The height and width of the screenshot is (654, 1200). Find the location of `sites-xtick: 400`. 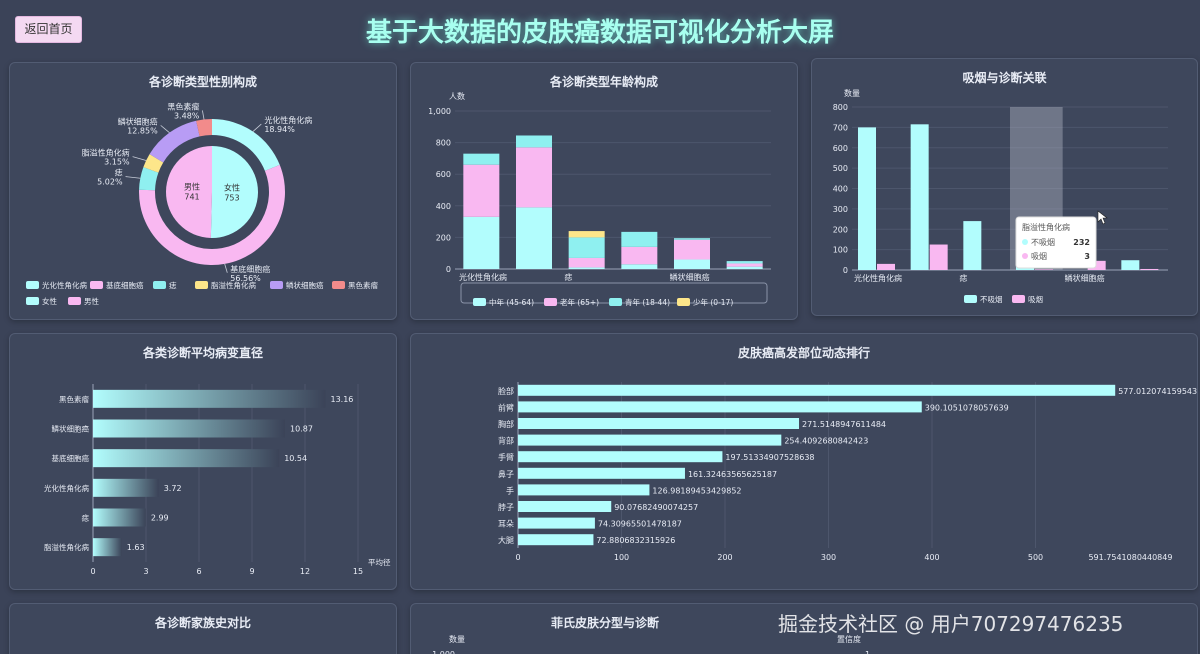

sites-xtick: 400 is located at coordinates (931, 557).